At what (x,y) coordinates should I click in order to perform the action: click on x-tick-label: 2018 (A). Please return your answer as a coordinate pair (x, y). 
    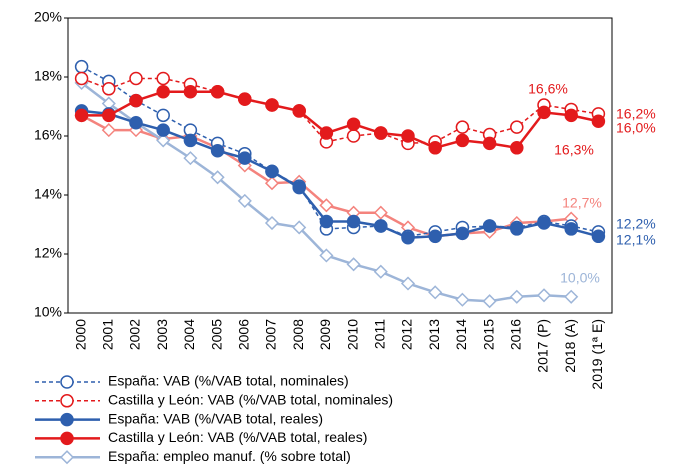
    Looking at the image, I should click on (570, 346).